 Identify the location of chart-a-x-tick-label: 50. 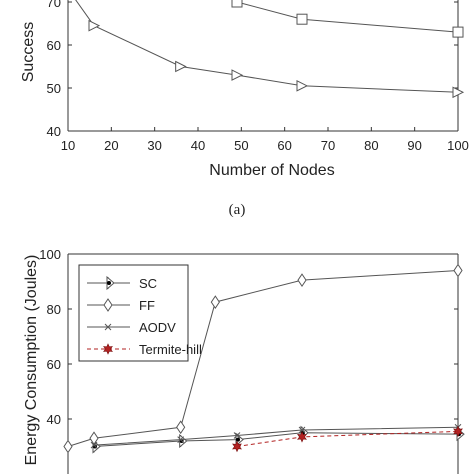
(241, 145).